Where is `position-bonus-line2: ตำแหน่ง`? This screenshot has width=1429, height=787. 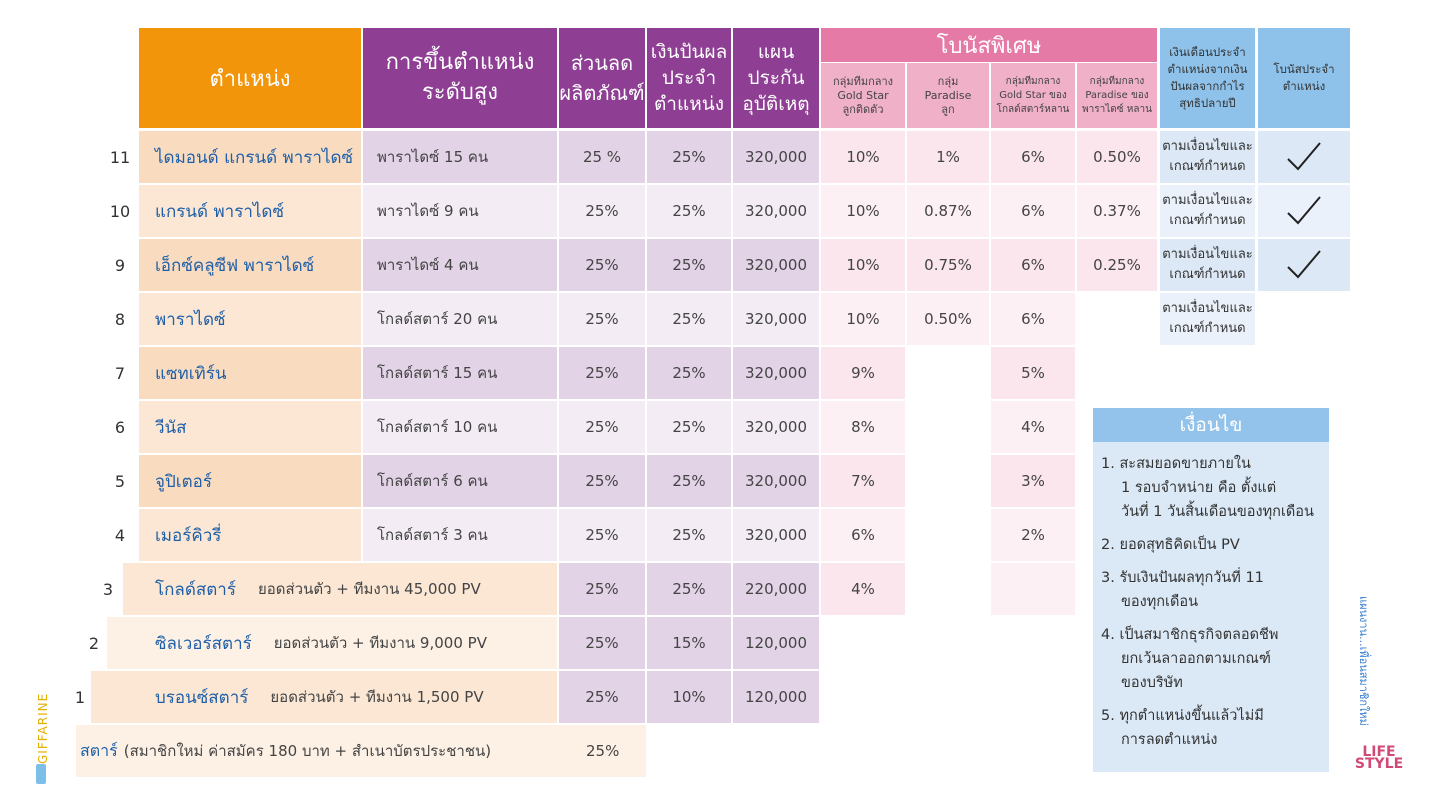 position-bonus-line2: ตำแหน่ง is located at coordinates (1304, 86).